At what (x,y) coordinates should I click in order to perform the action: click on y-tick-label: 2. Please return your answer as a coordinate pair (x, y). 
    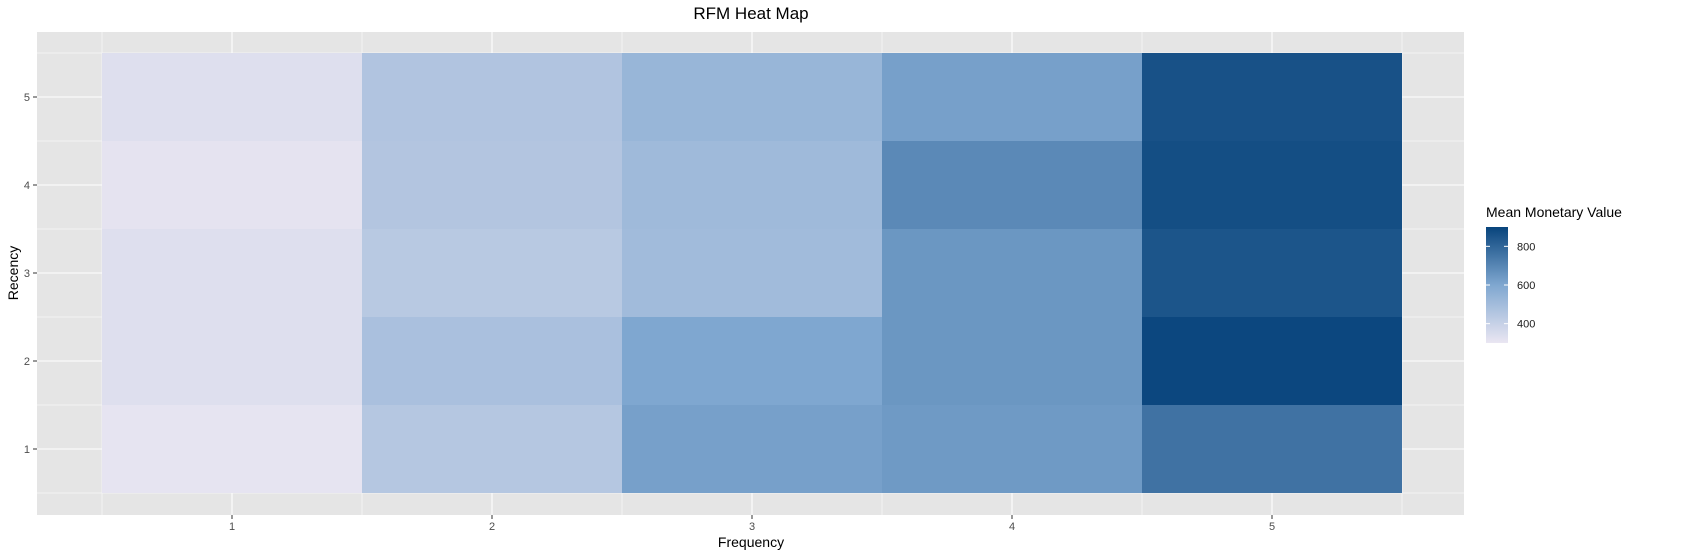
    Looking at the image, I should click on (27, 362).